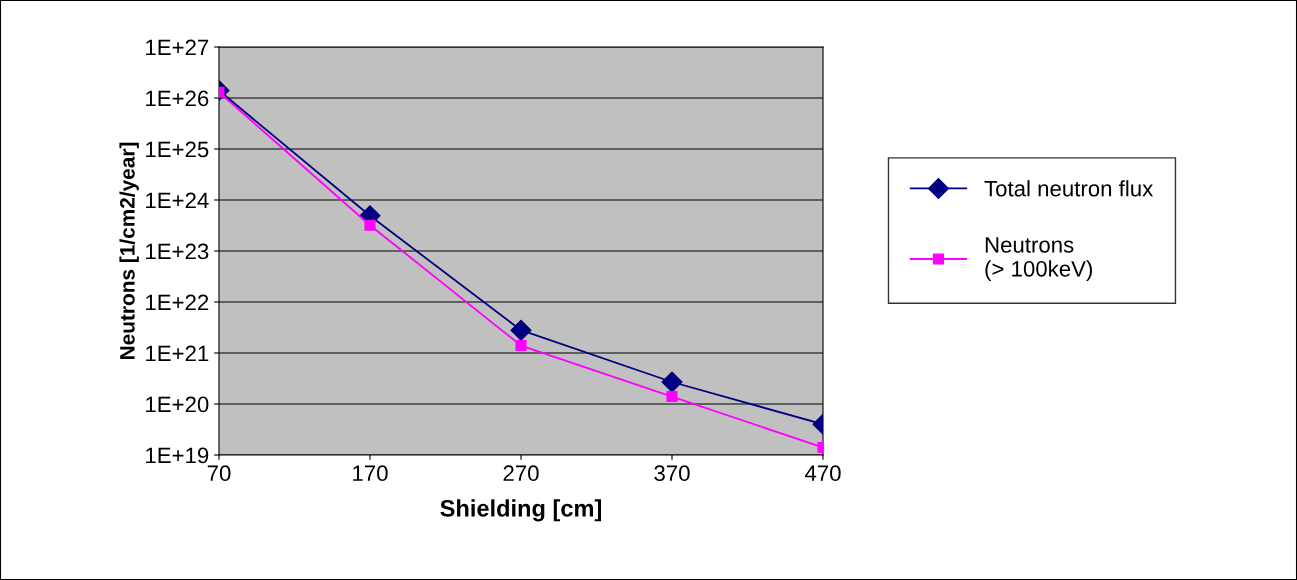 The image size is (1297, 580). What do you see at coordinates (219, 473) in the screenshot?
I see `x-tick-label: 70` at bounding box center [219, 473].